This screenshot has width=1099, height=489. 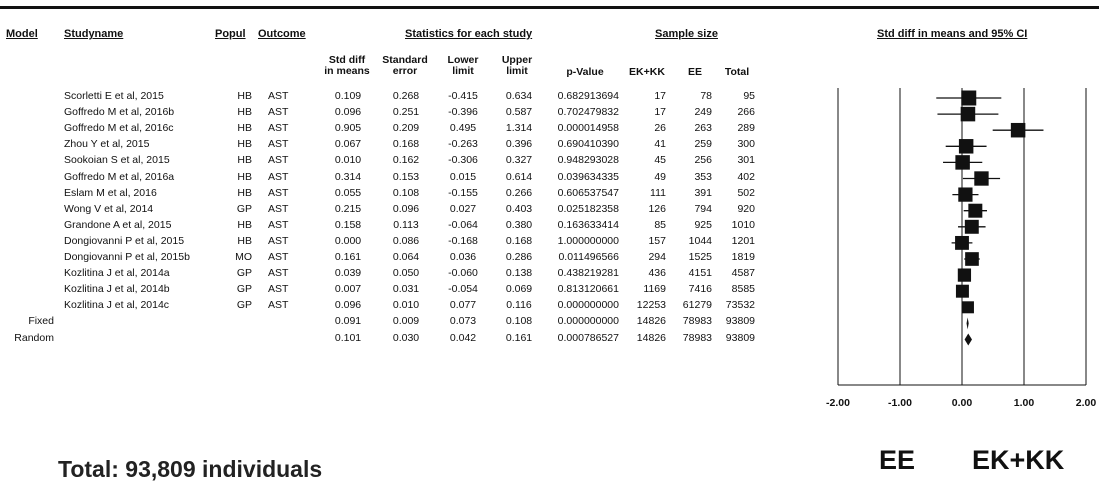 What do you see at coordinates (952, 34) in the screenshot?
I see `header-plot-group: Std diff in means and 95% CI` at bounding box center [952, 34].